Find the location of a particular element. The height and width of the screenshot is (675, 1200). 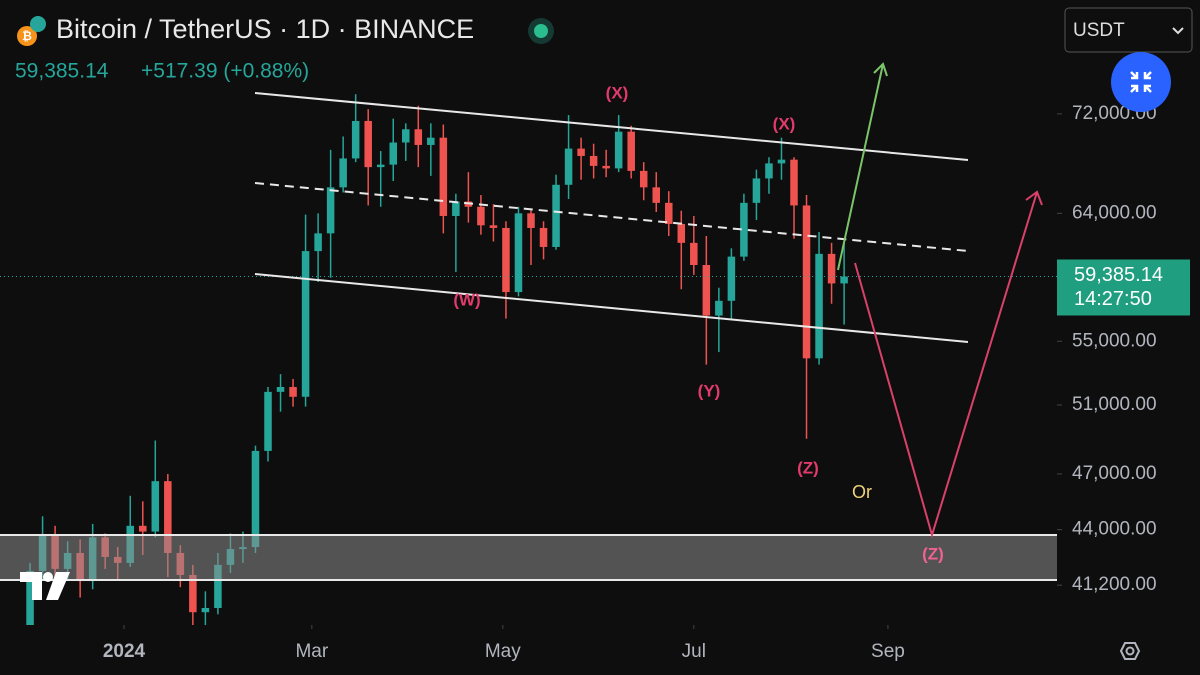

wave-label: (Y) is located at coordinates (709, 390).